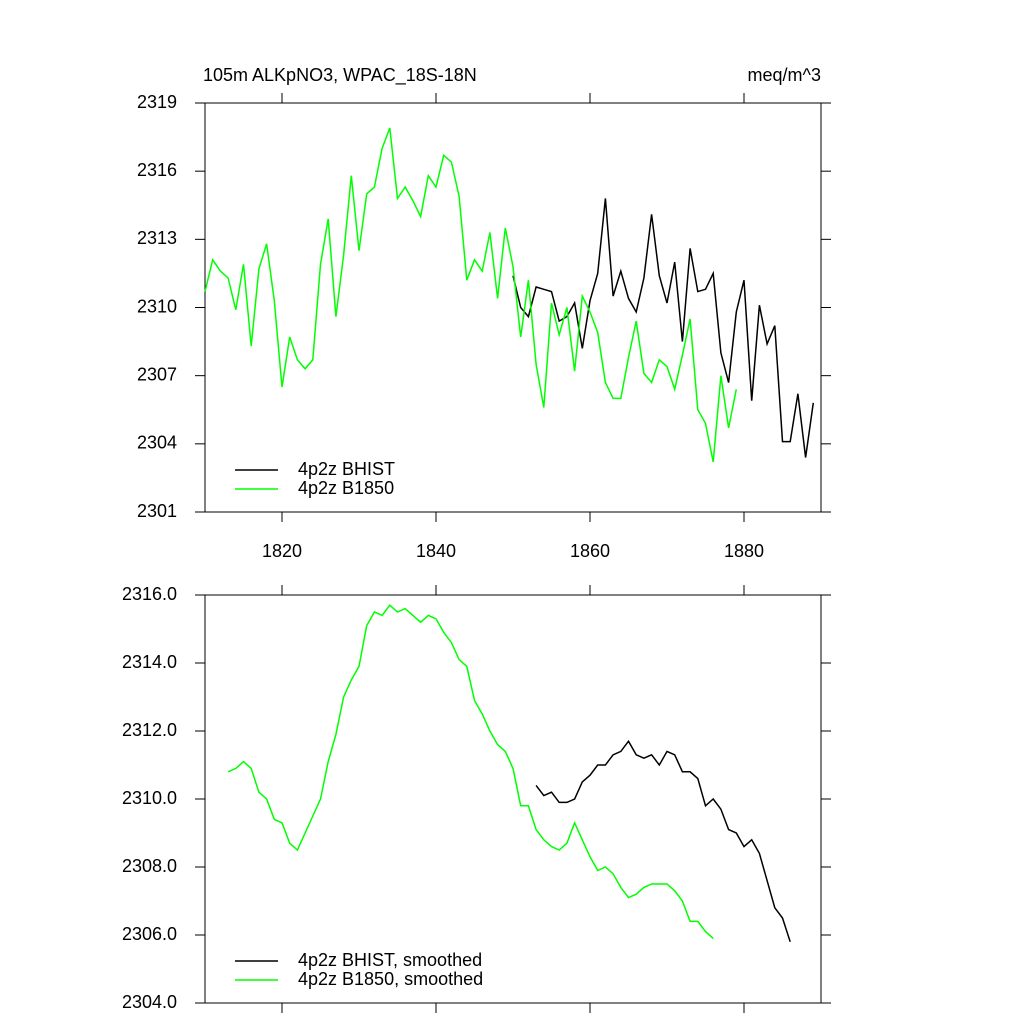 This screenshot has height=1029, width=1024. What do you see at coordinates (436, 551) in the screenshot?
I see `x-tick-label: 1840` at bounding box center [436, 551].